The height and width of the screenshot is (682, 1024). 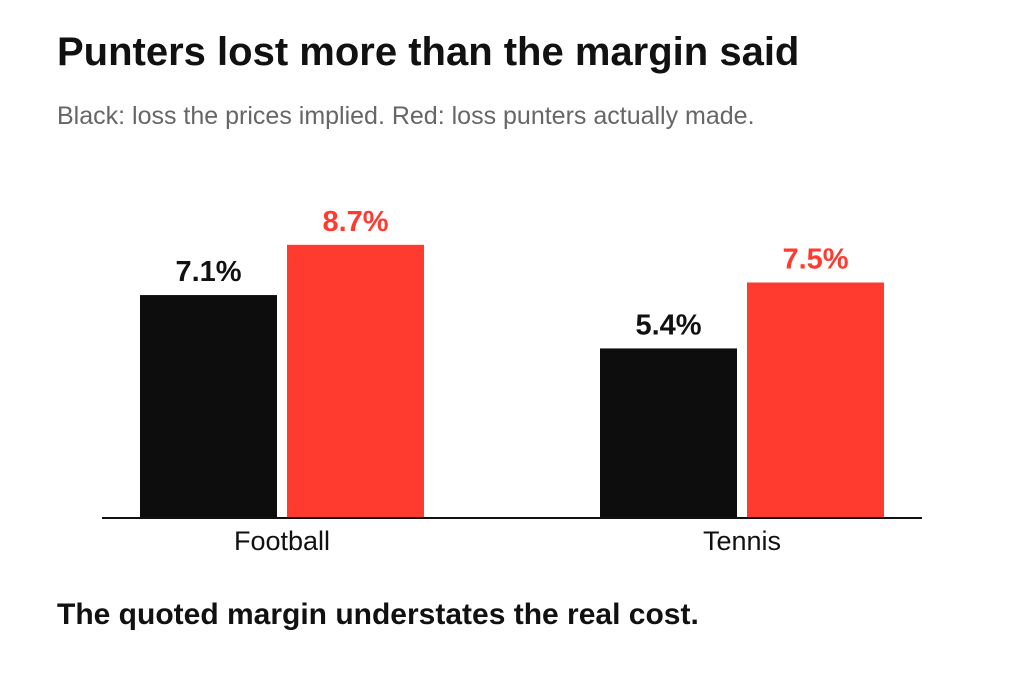 What do you see at coordinates (355, 381) in the screenshot?
I see `bar-football-actual` at bounding box center [355, 381].